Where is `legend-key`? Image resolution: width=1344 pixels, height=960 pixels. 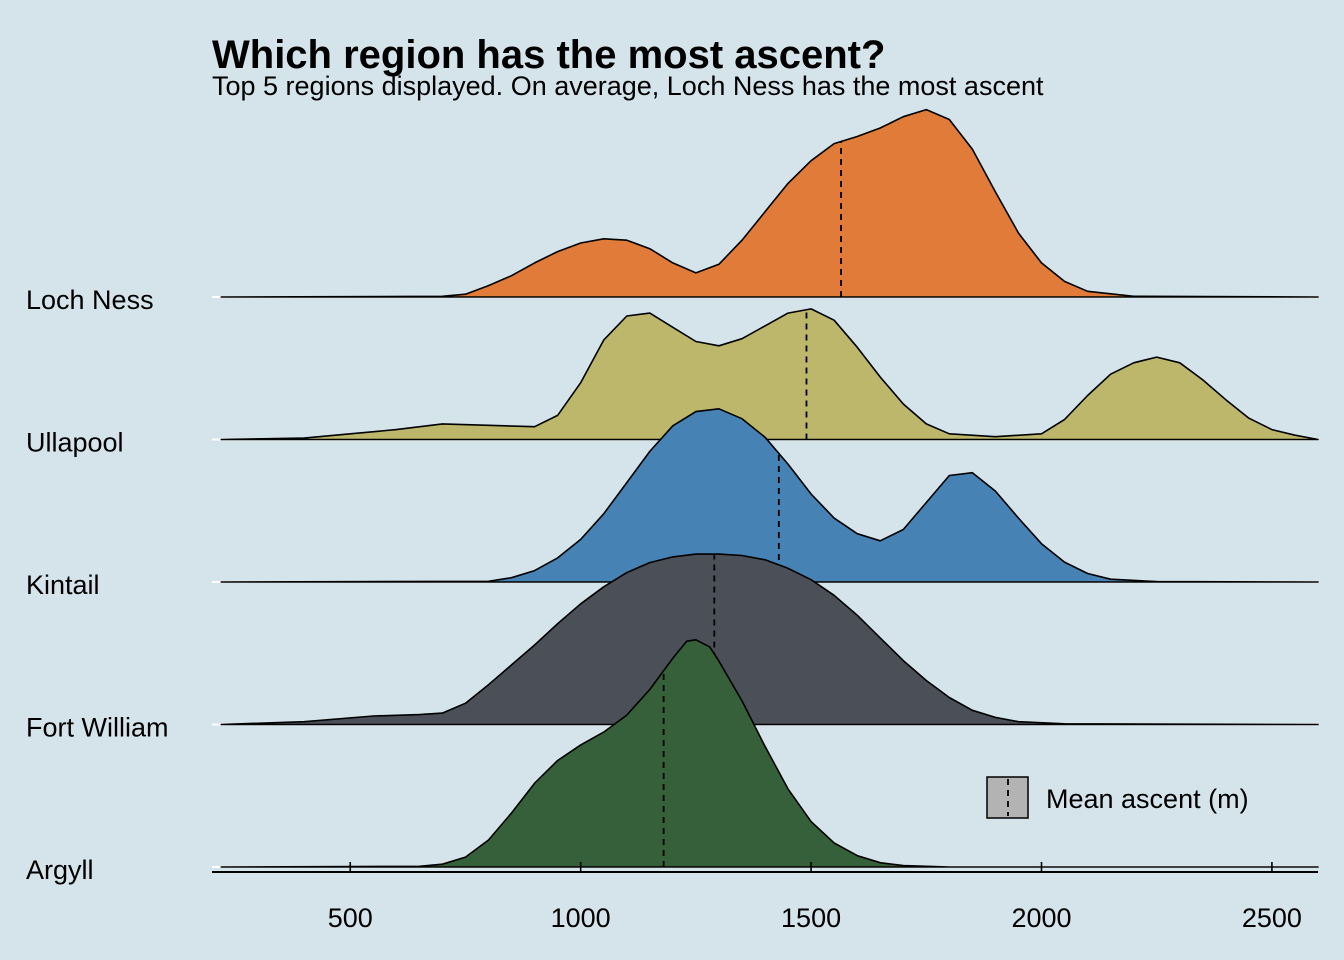 legend-key is located at coordinates (1007, 797).